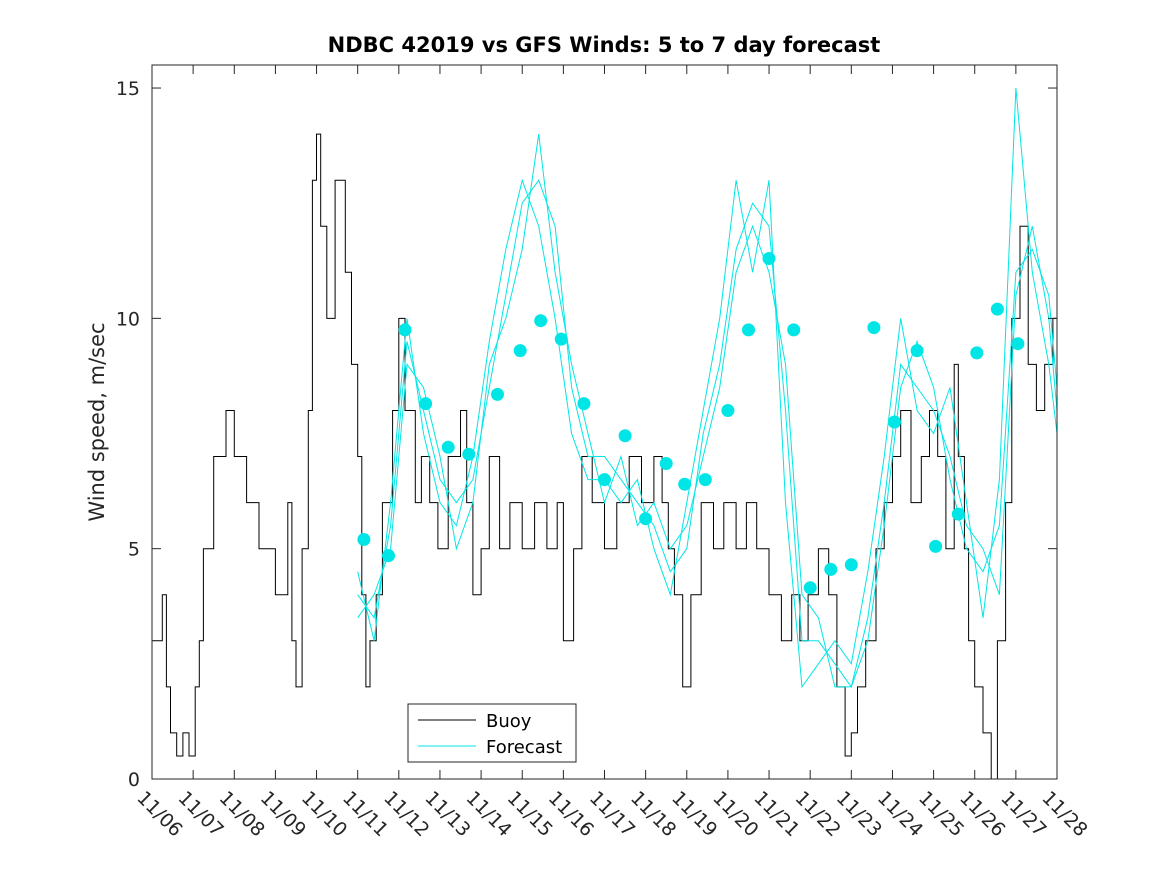  What do you see at coordinates (530, 814) in the screenshot?
I see `x-tick-label: 11/15` at bounding box center [530, 814].